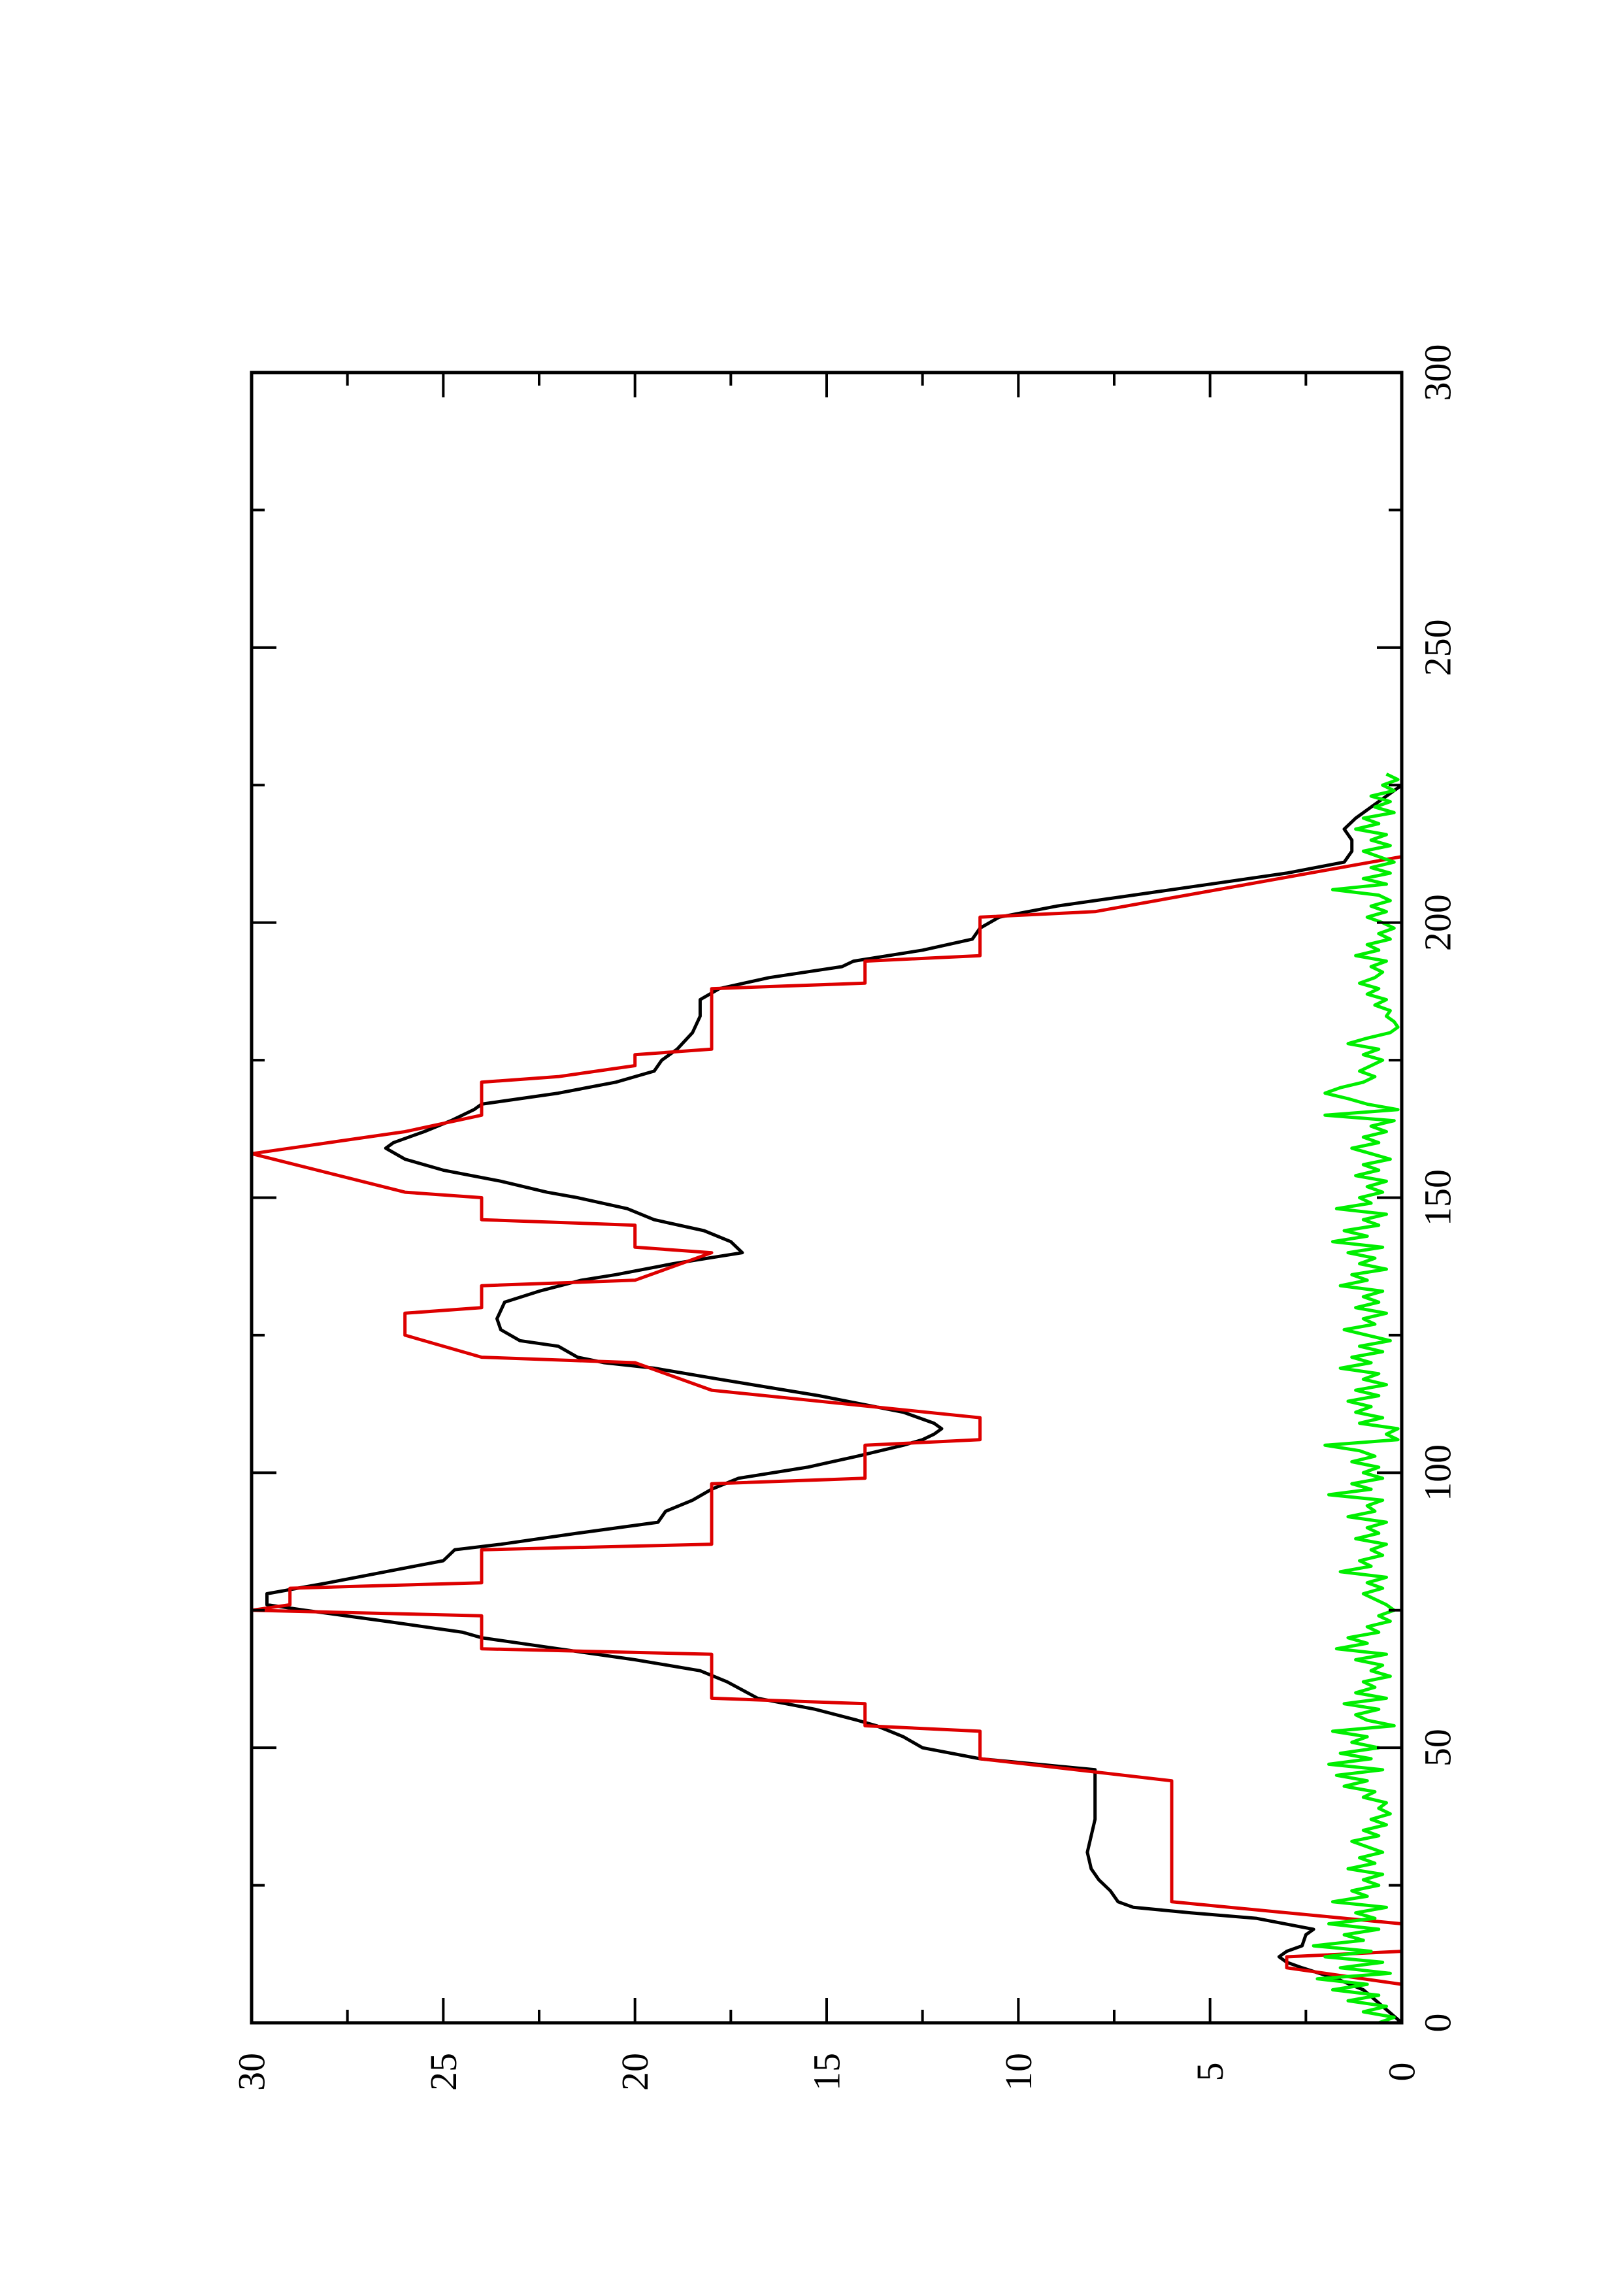  Describe the element at coordinates (1438, 1472) in the screenshot. I see `x-tick-label: 100` at that location.